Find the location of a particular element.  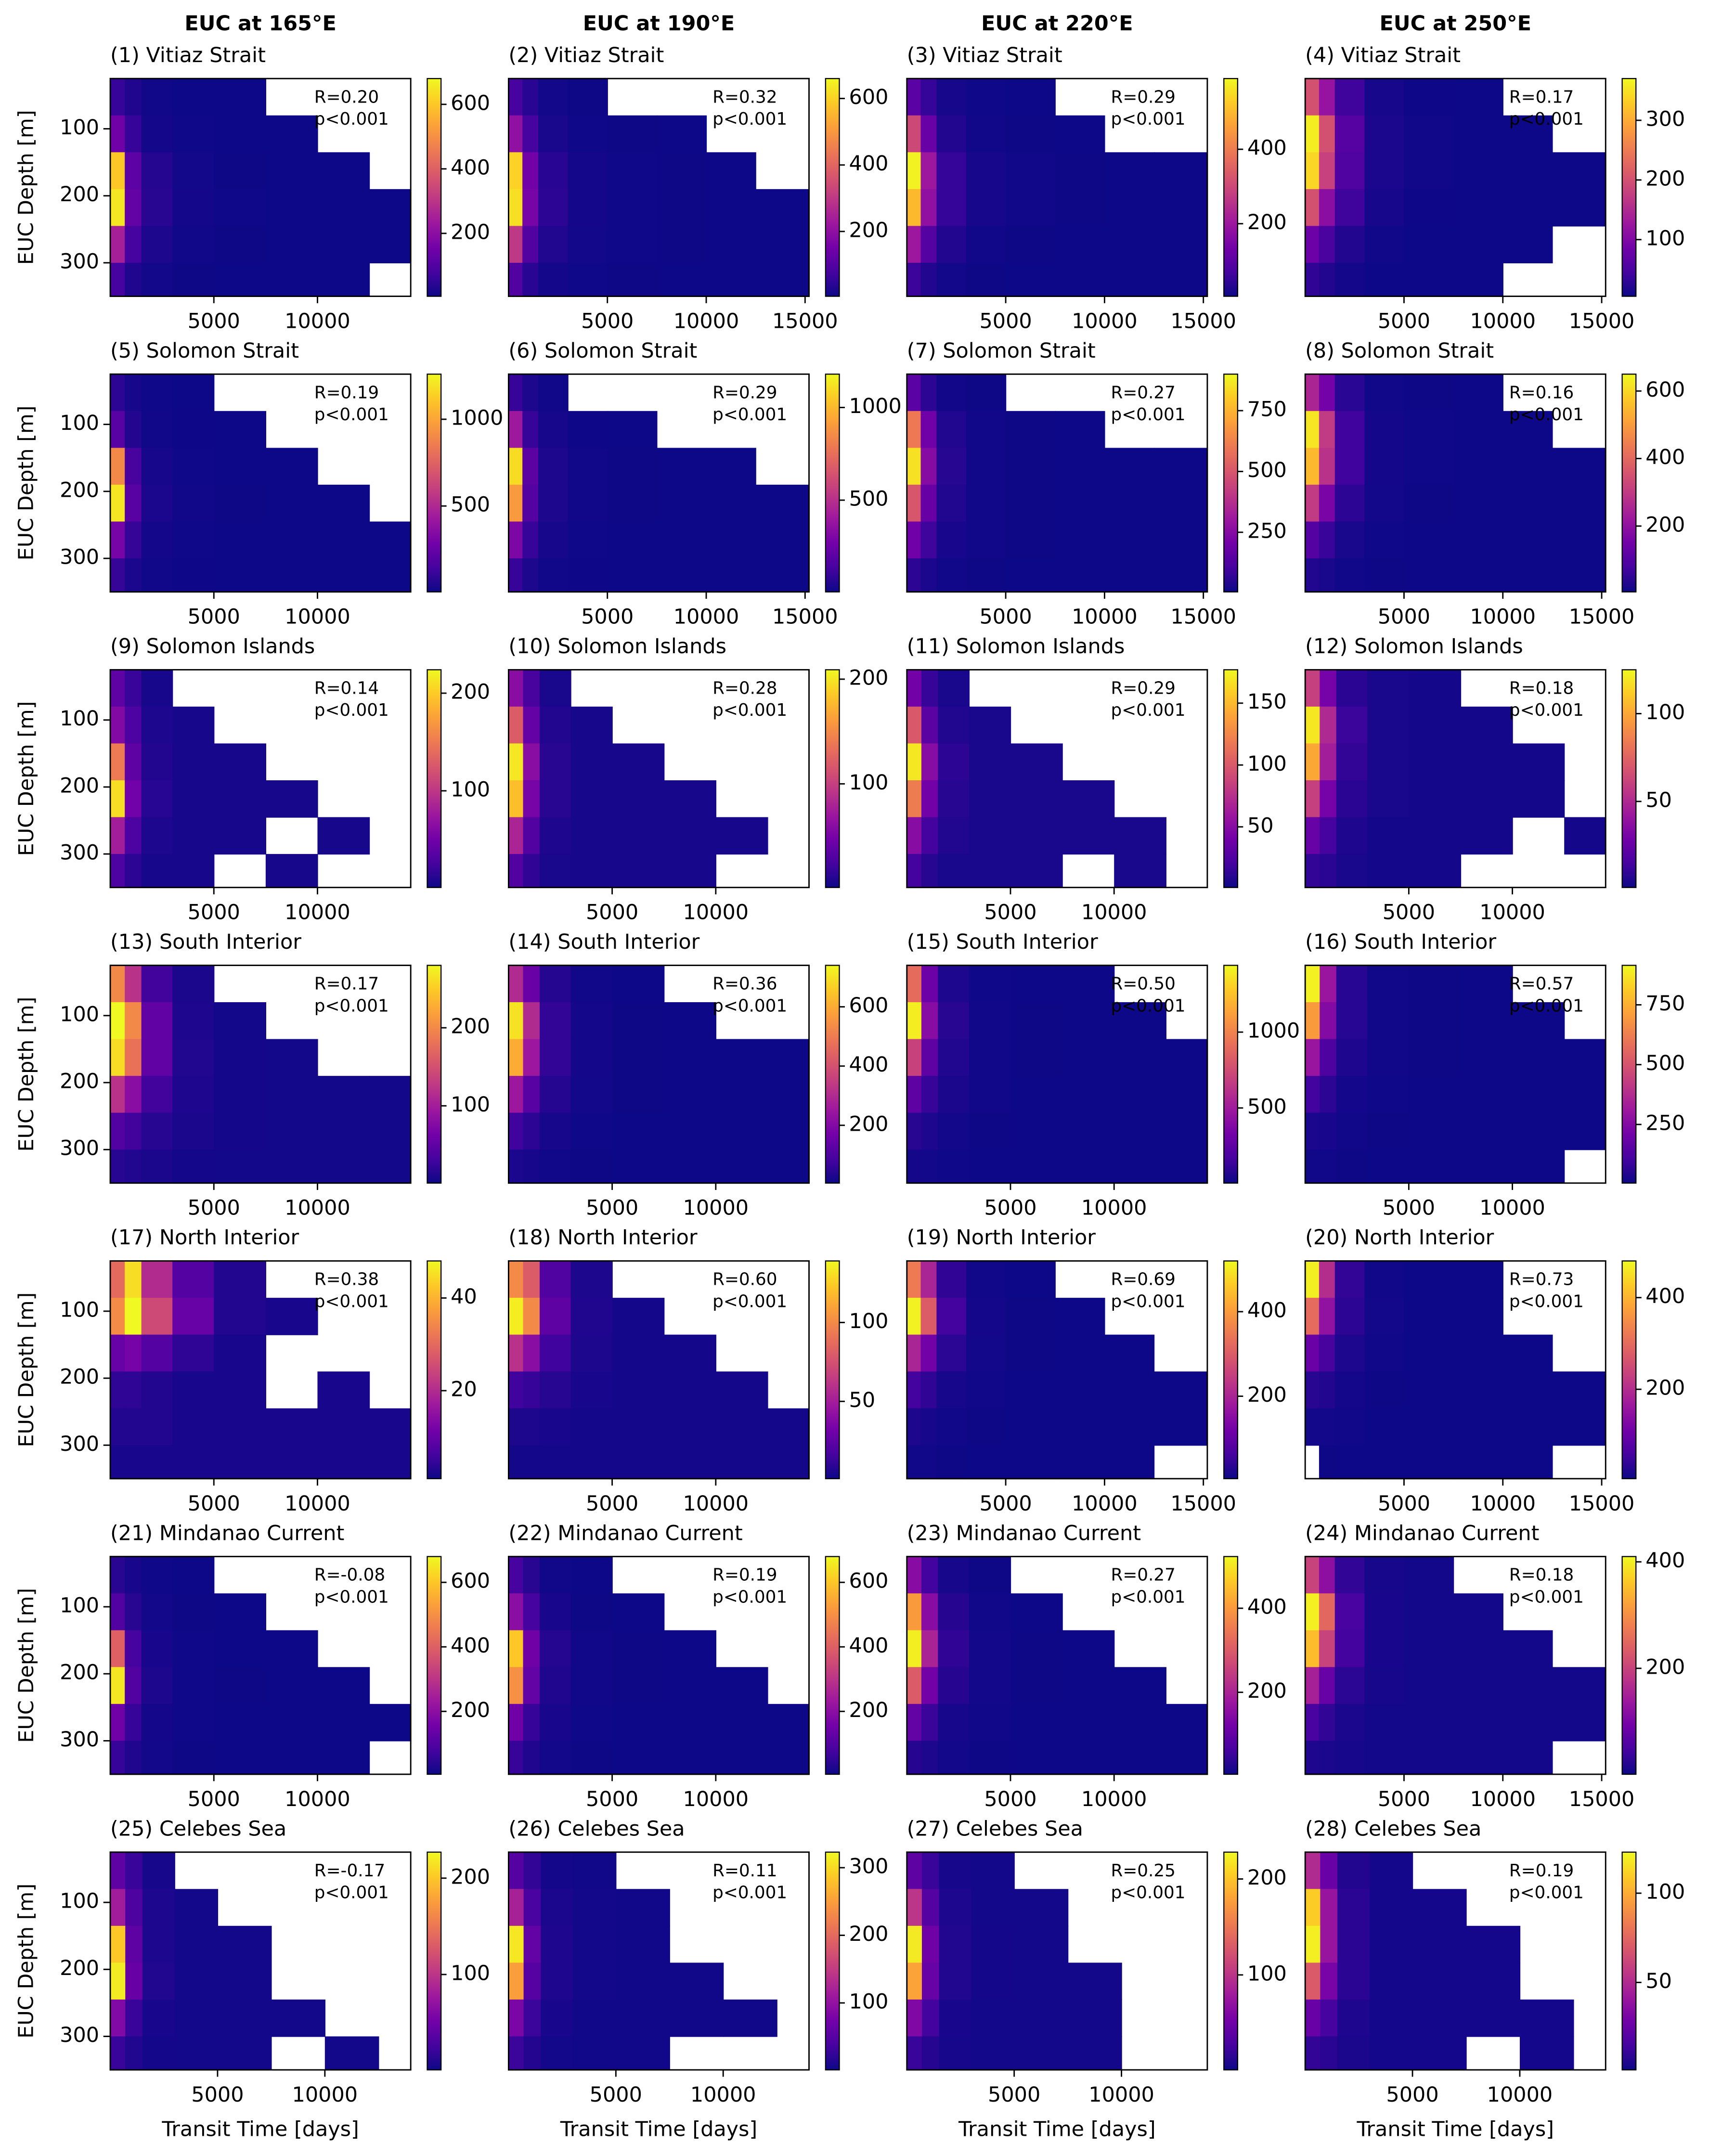

x-tick-label: 15000 is located at coordinates (805, 321).